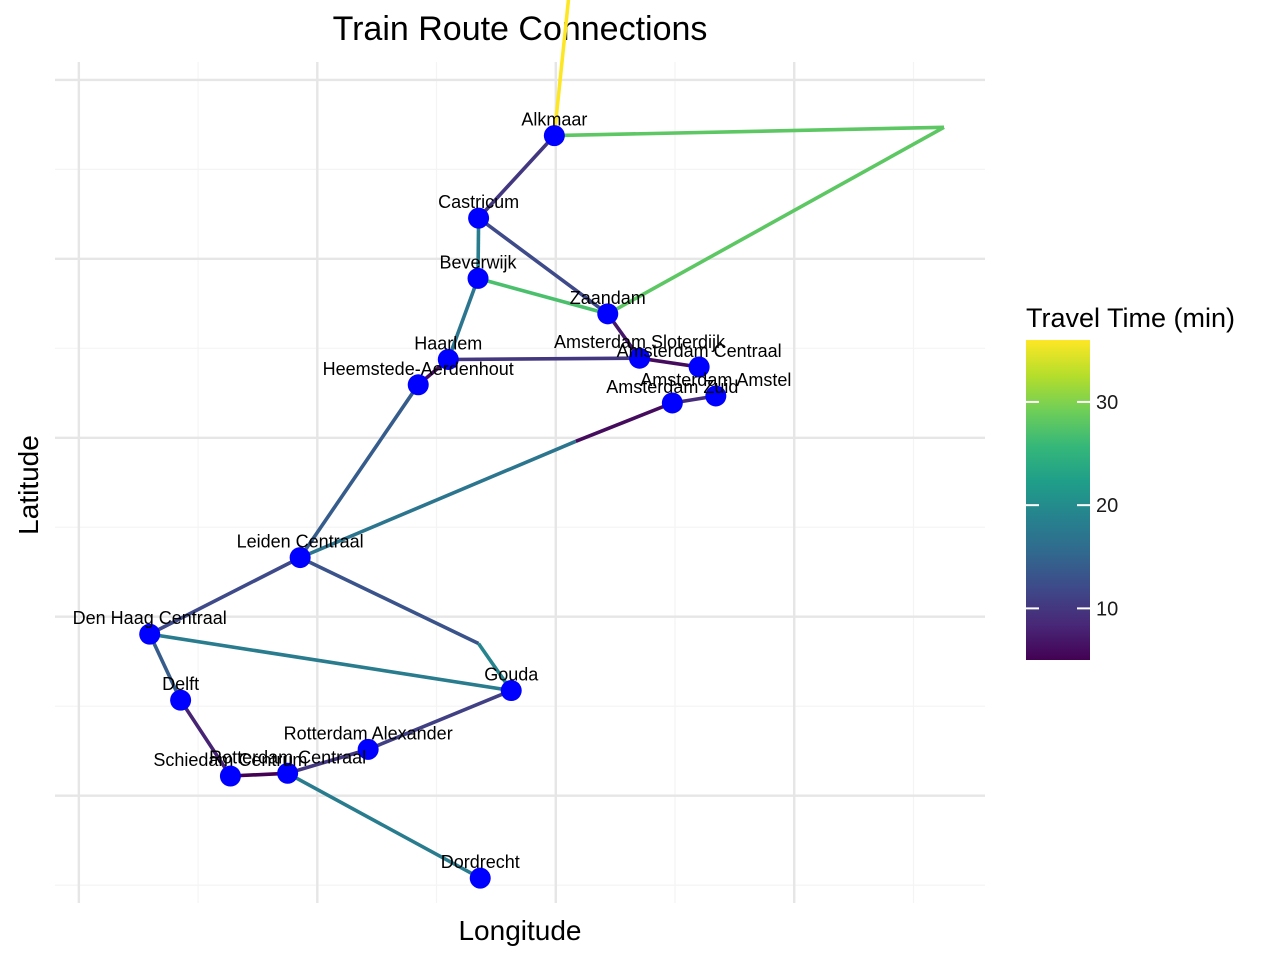 Image resolution: width=1280 pixels, height=960 pixels. What do you see at coordinates (448, 343) in the screenshot?
I see `station-label: Haarlem` at bounding box center [448, 343].